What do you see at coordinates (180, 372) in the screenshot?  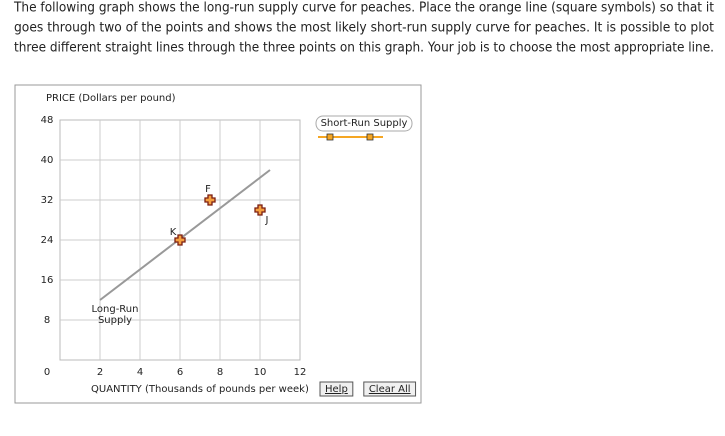 I see `x-tick-label: 6` at bounding box center [180, 372].